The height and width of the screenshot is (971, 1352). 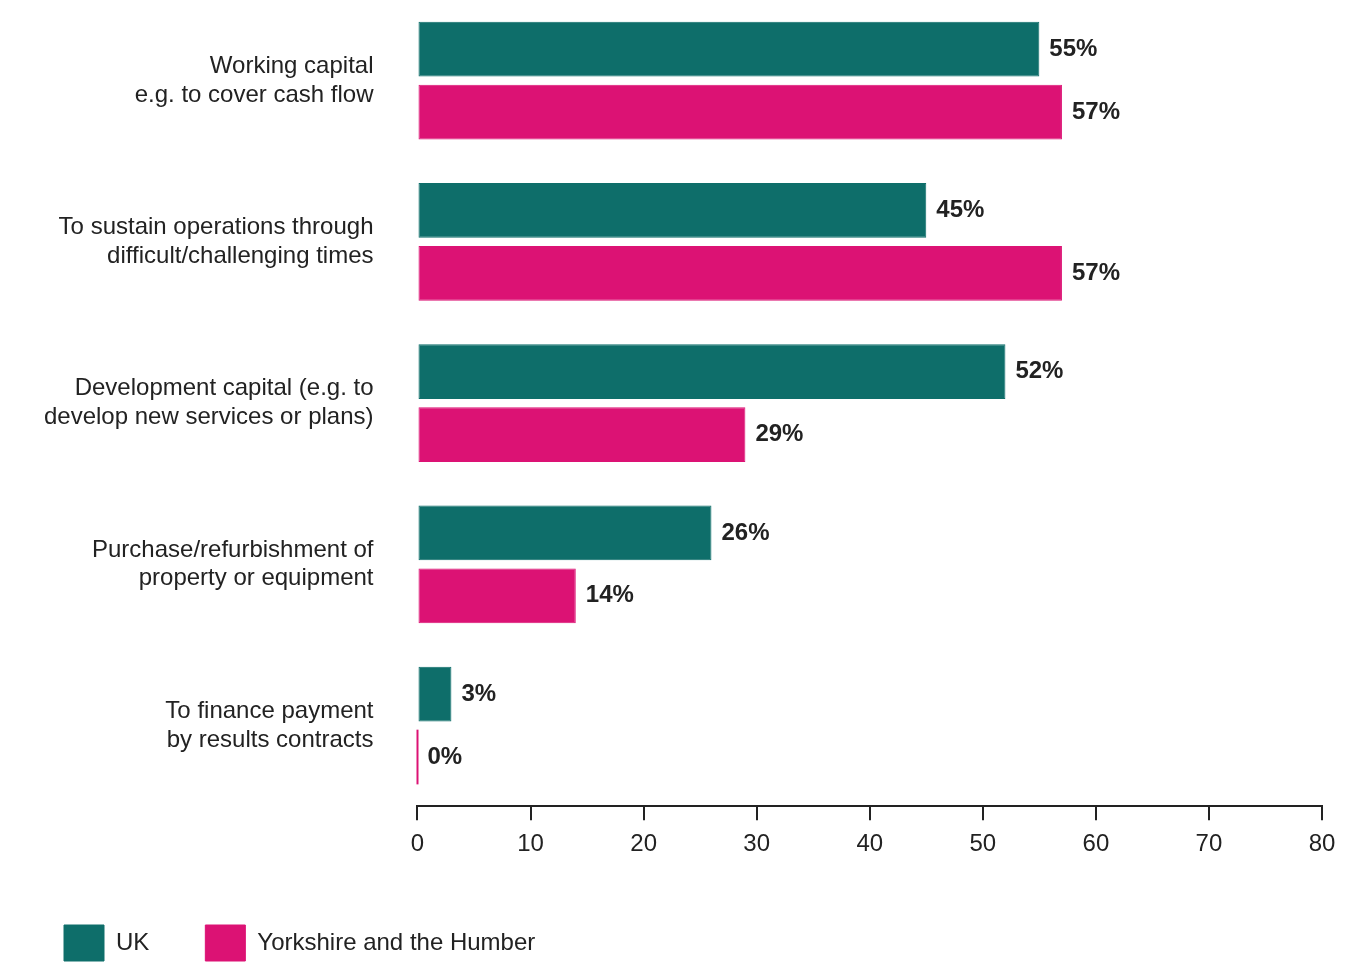 What do you see at coordinates (1322, 843) in the screenshot?
I see `x-tick-label: 80` at bounding box center [1322, 843].